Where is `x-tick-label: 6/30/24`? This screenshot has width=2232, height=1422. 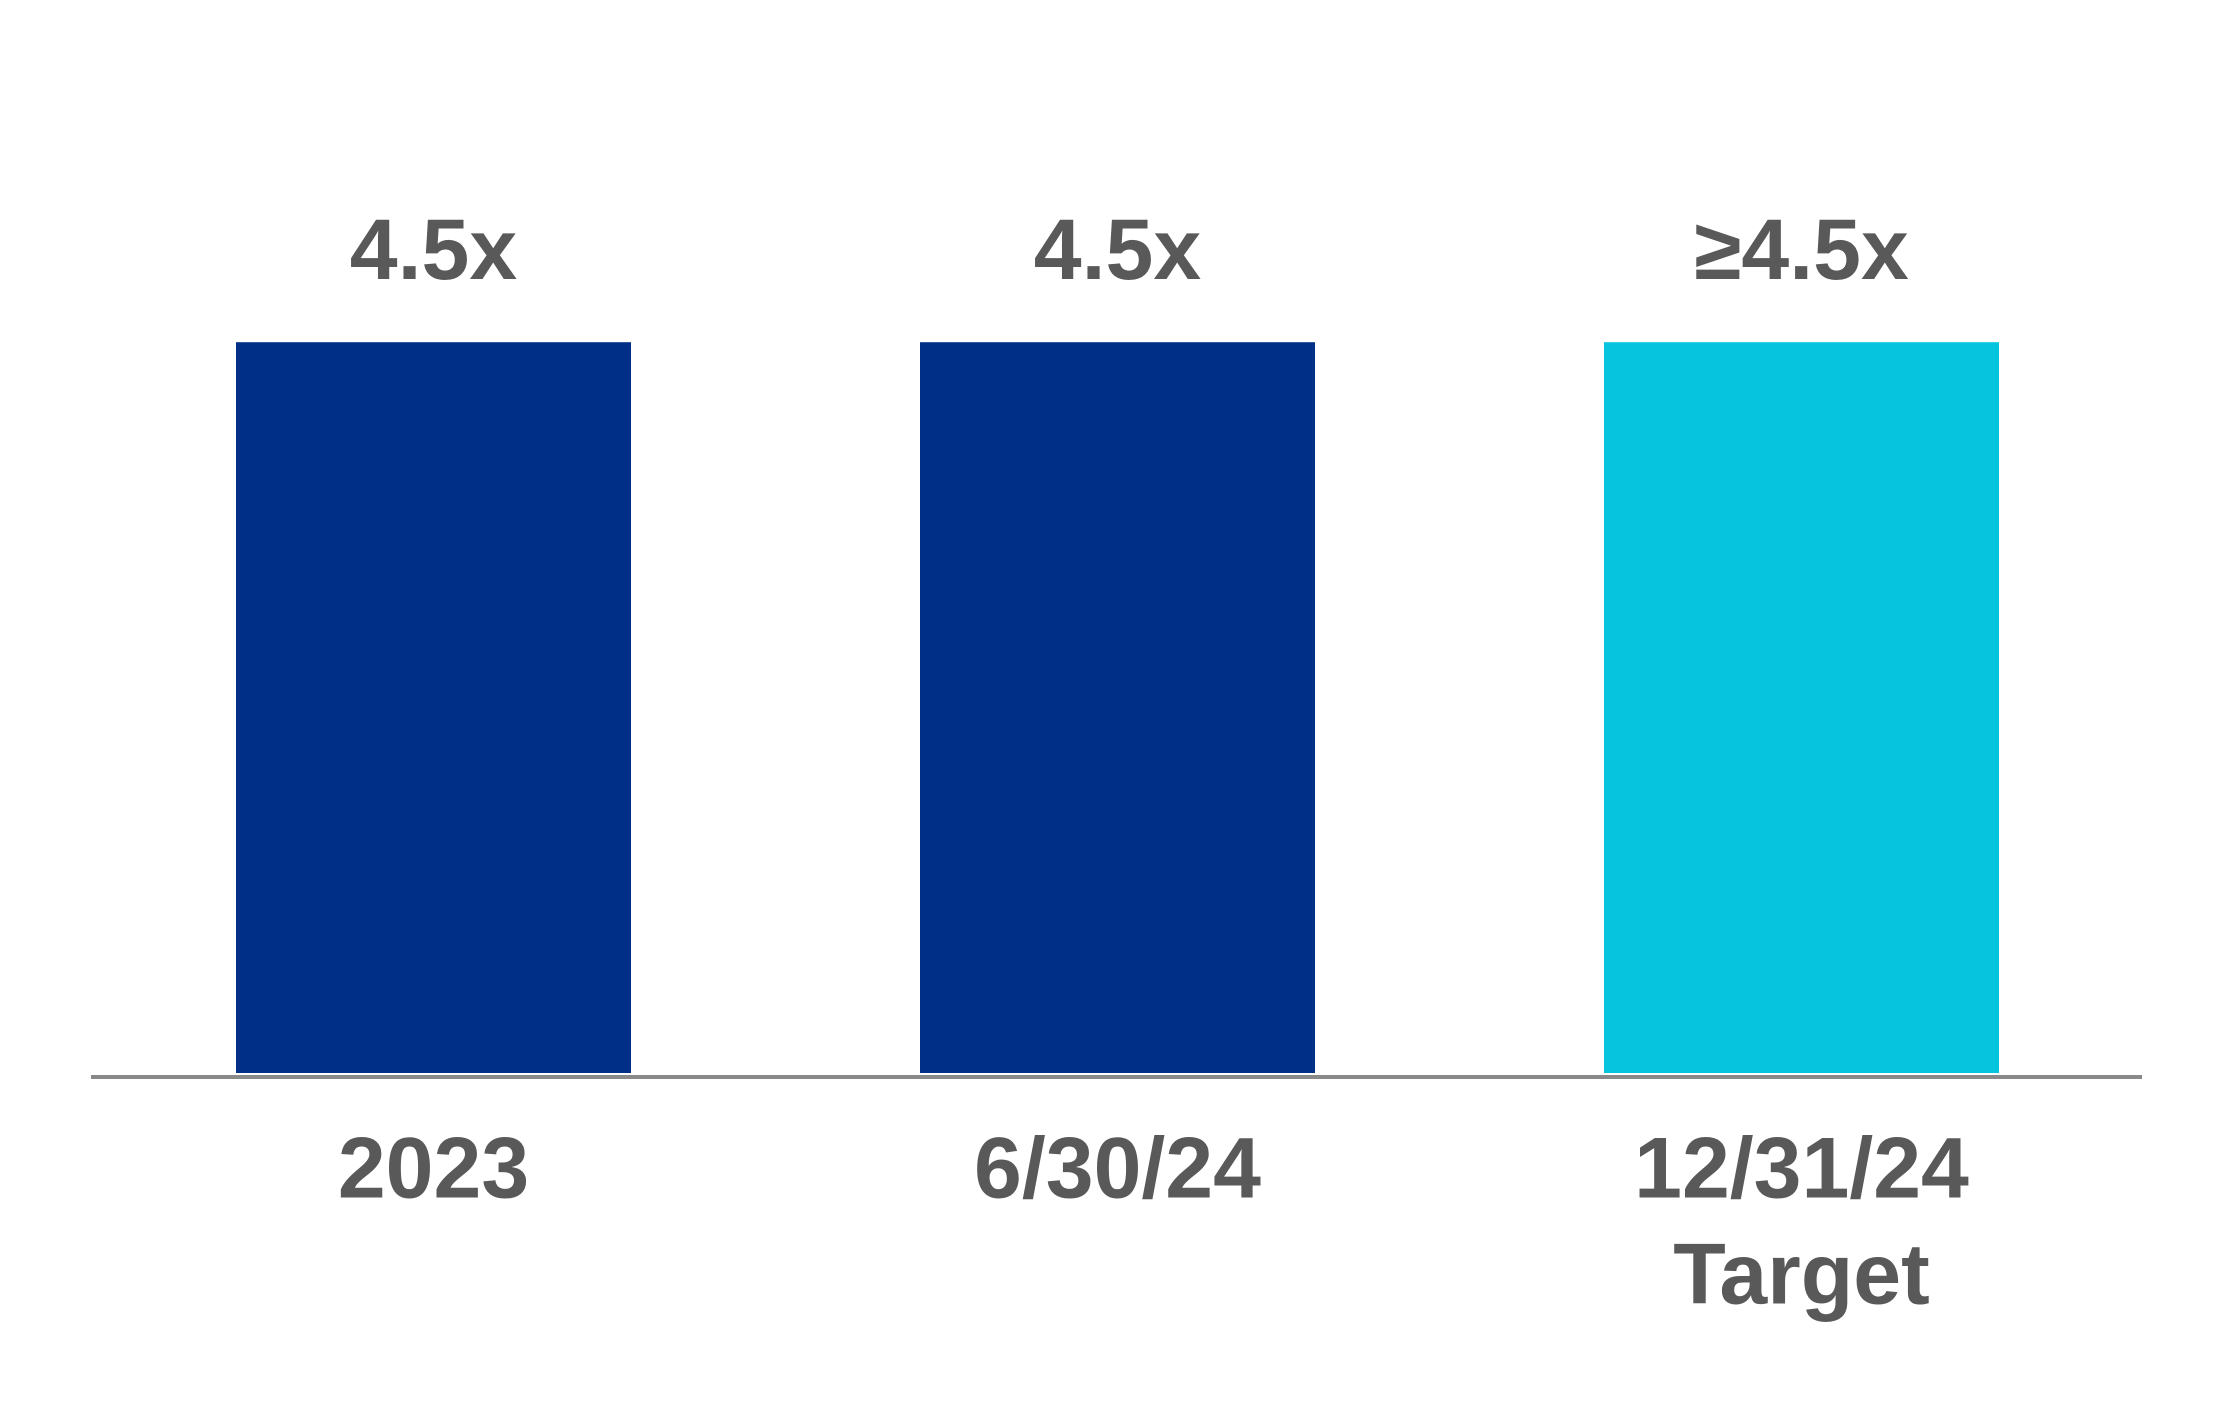 x-tick-label: 6/30/24 is located at coordinates (1117, 1169).